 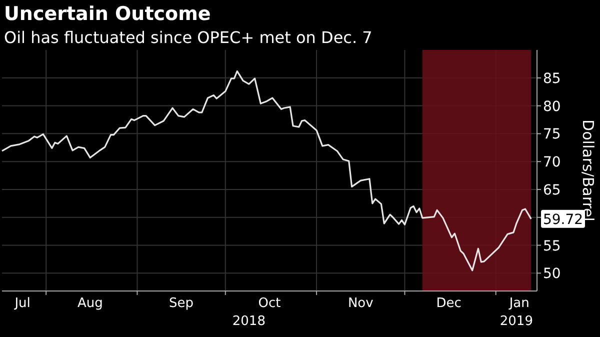 I want to click on data-label: 59.72, so click(x=563, y=220).